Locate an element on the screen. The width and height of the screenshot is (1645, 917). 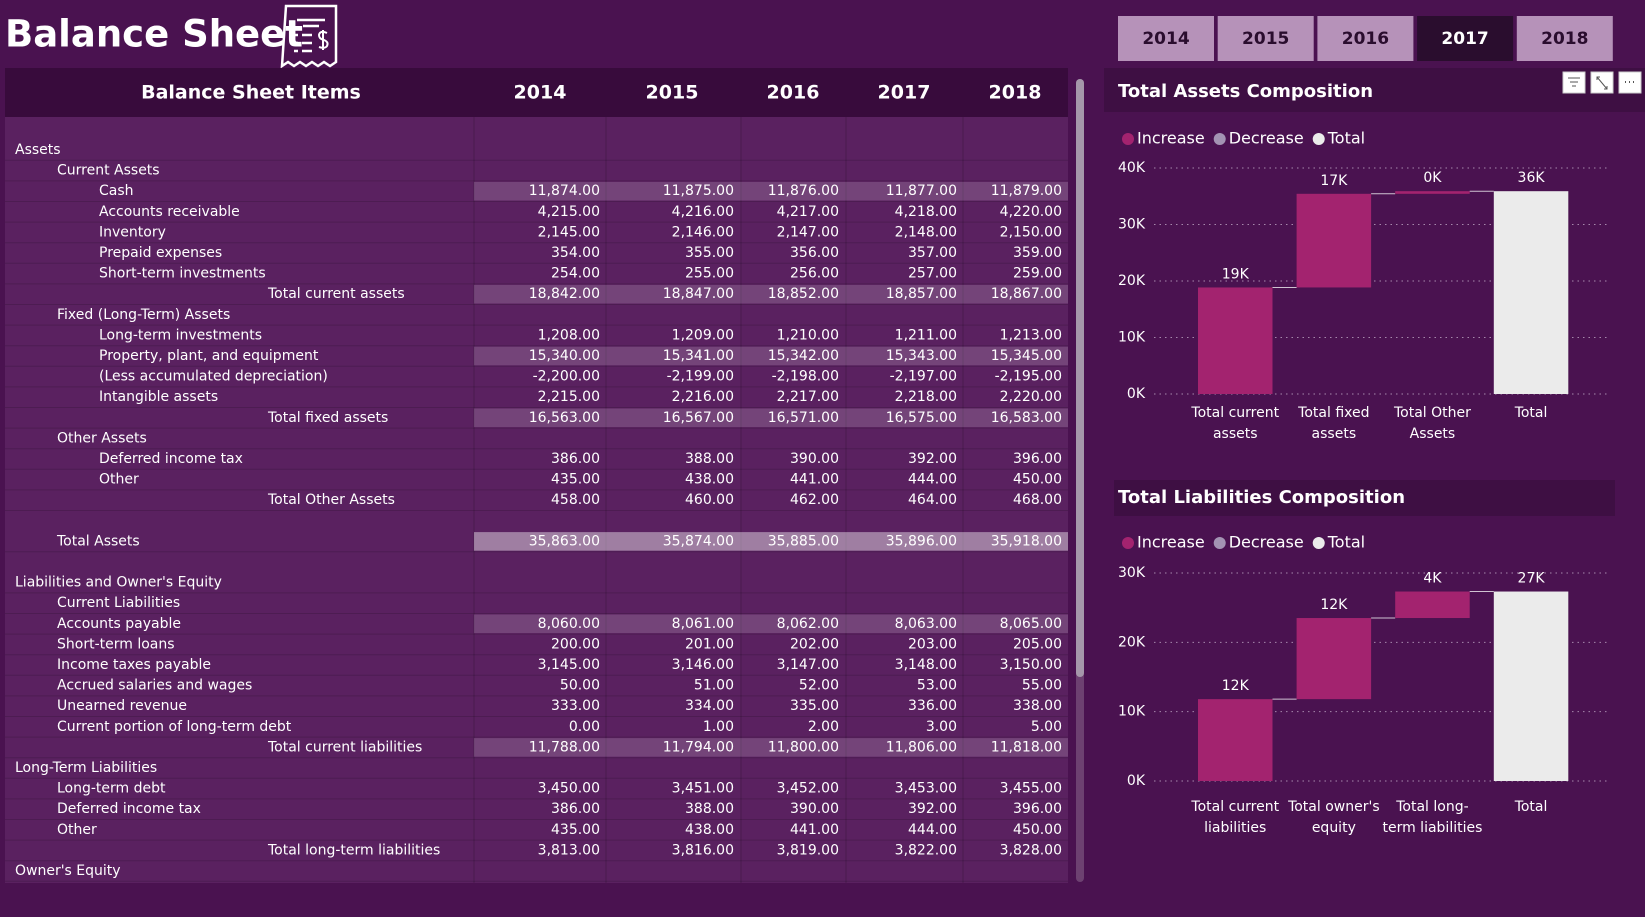
cell-value: 3,455.00 is located at coordinates (1031, 789).